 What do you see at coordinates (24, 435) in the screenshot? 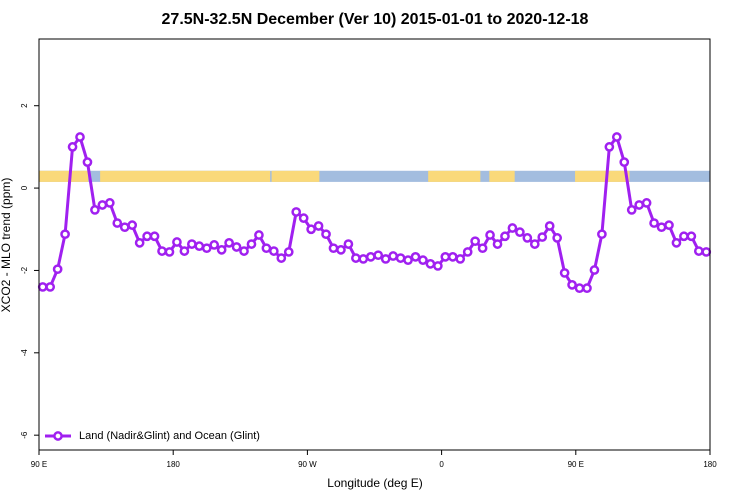
I see `y-tick-label: -6` at bounding box center [24, 435].